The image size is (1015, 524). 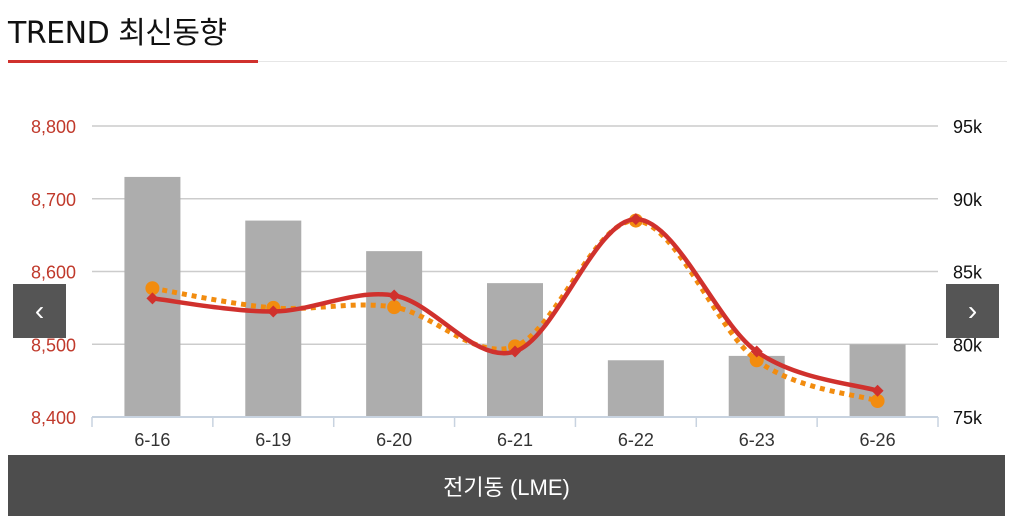 I want to click on chevron-right-icon: ›, so click(x=972, y=310).